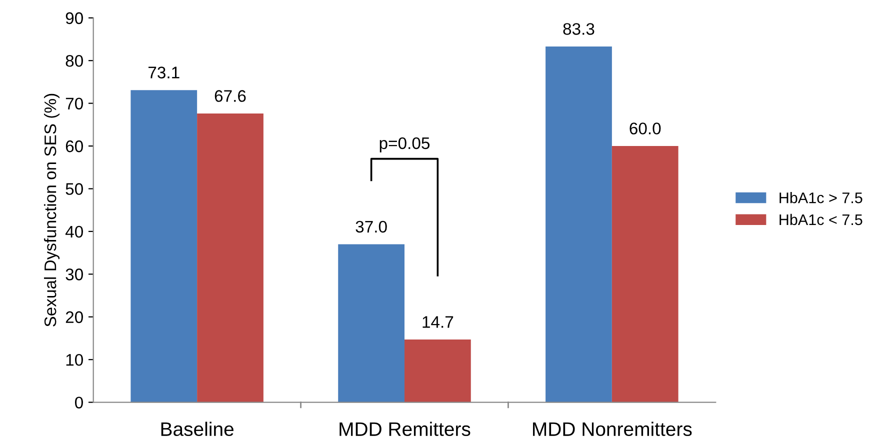 The height and width of the screenshot is (447, 889). What do you see at coordinates (821, 198) in the screenshot?
I see `legend-label: HbA1c > 7.5` at bounding box center [821, 198].